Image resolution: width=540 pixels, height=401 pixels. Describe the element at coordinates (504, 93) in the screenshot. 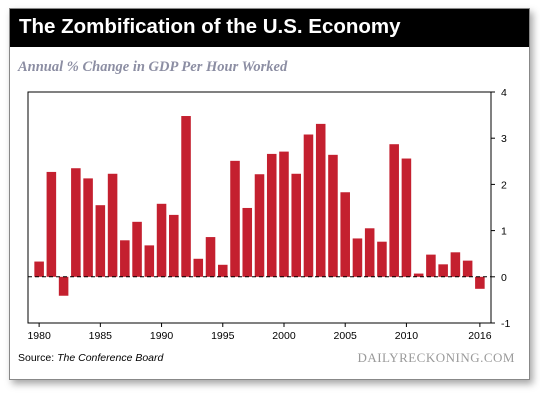

I see `y-tick-label-4: 4` at that location.